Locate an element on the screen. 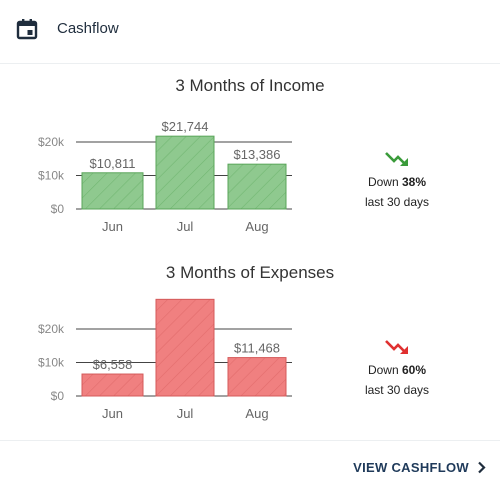  expenses-trend: Down 60% last 30 days is located at coordinates (397, 369).